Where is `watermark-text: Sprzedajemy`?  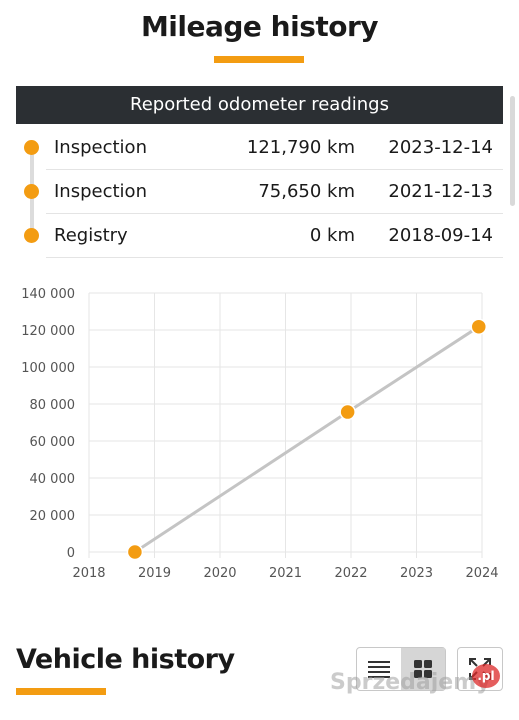
watermark-text: Sprzedajemy is located at coordinates (410, 682).